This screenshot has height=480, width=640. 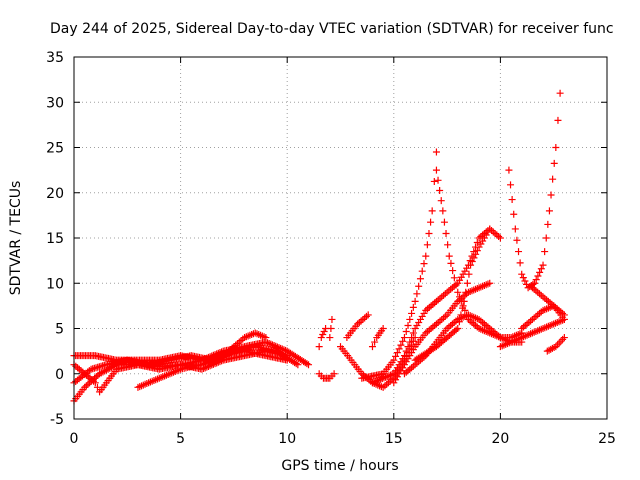 I want to click on y-tick-label: 0, so click(x=59, y=375).